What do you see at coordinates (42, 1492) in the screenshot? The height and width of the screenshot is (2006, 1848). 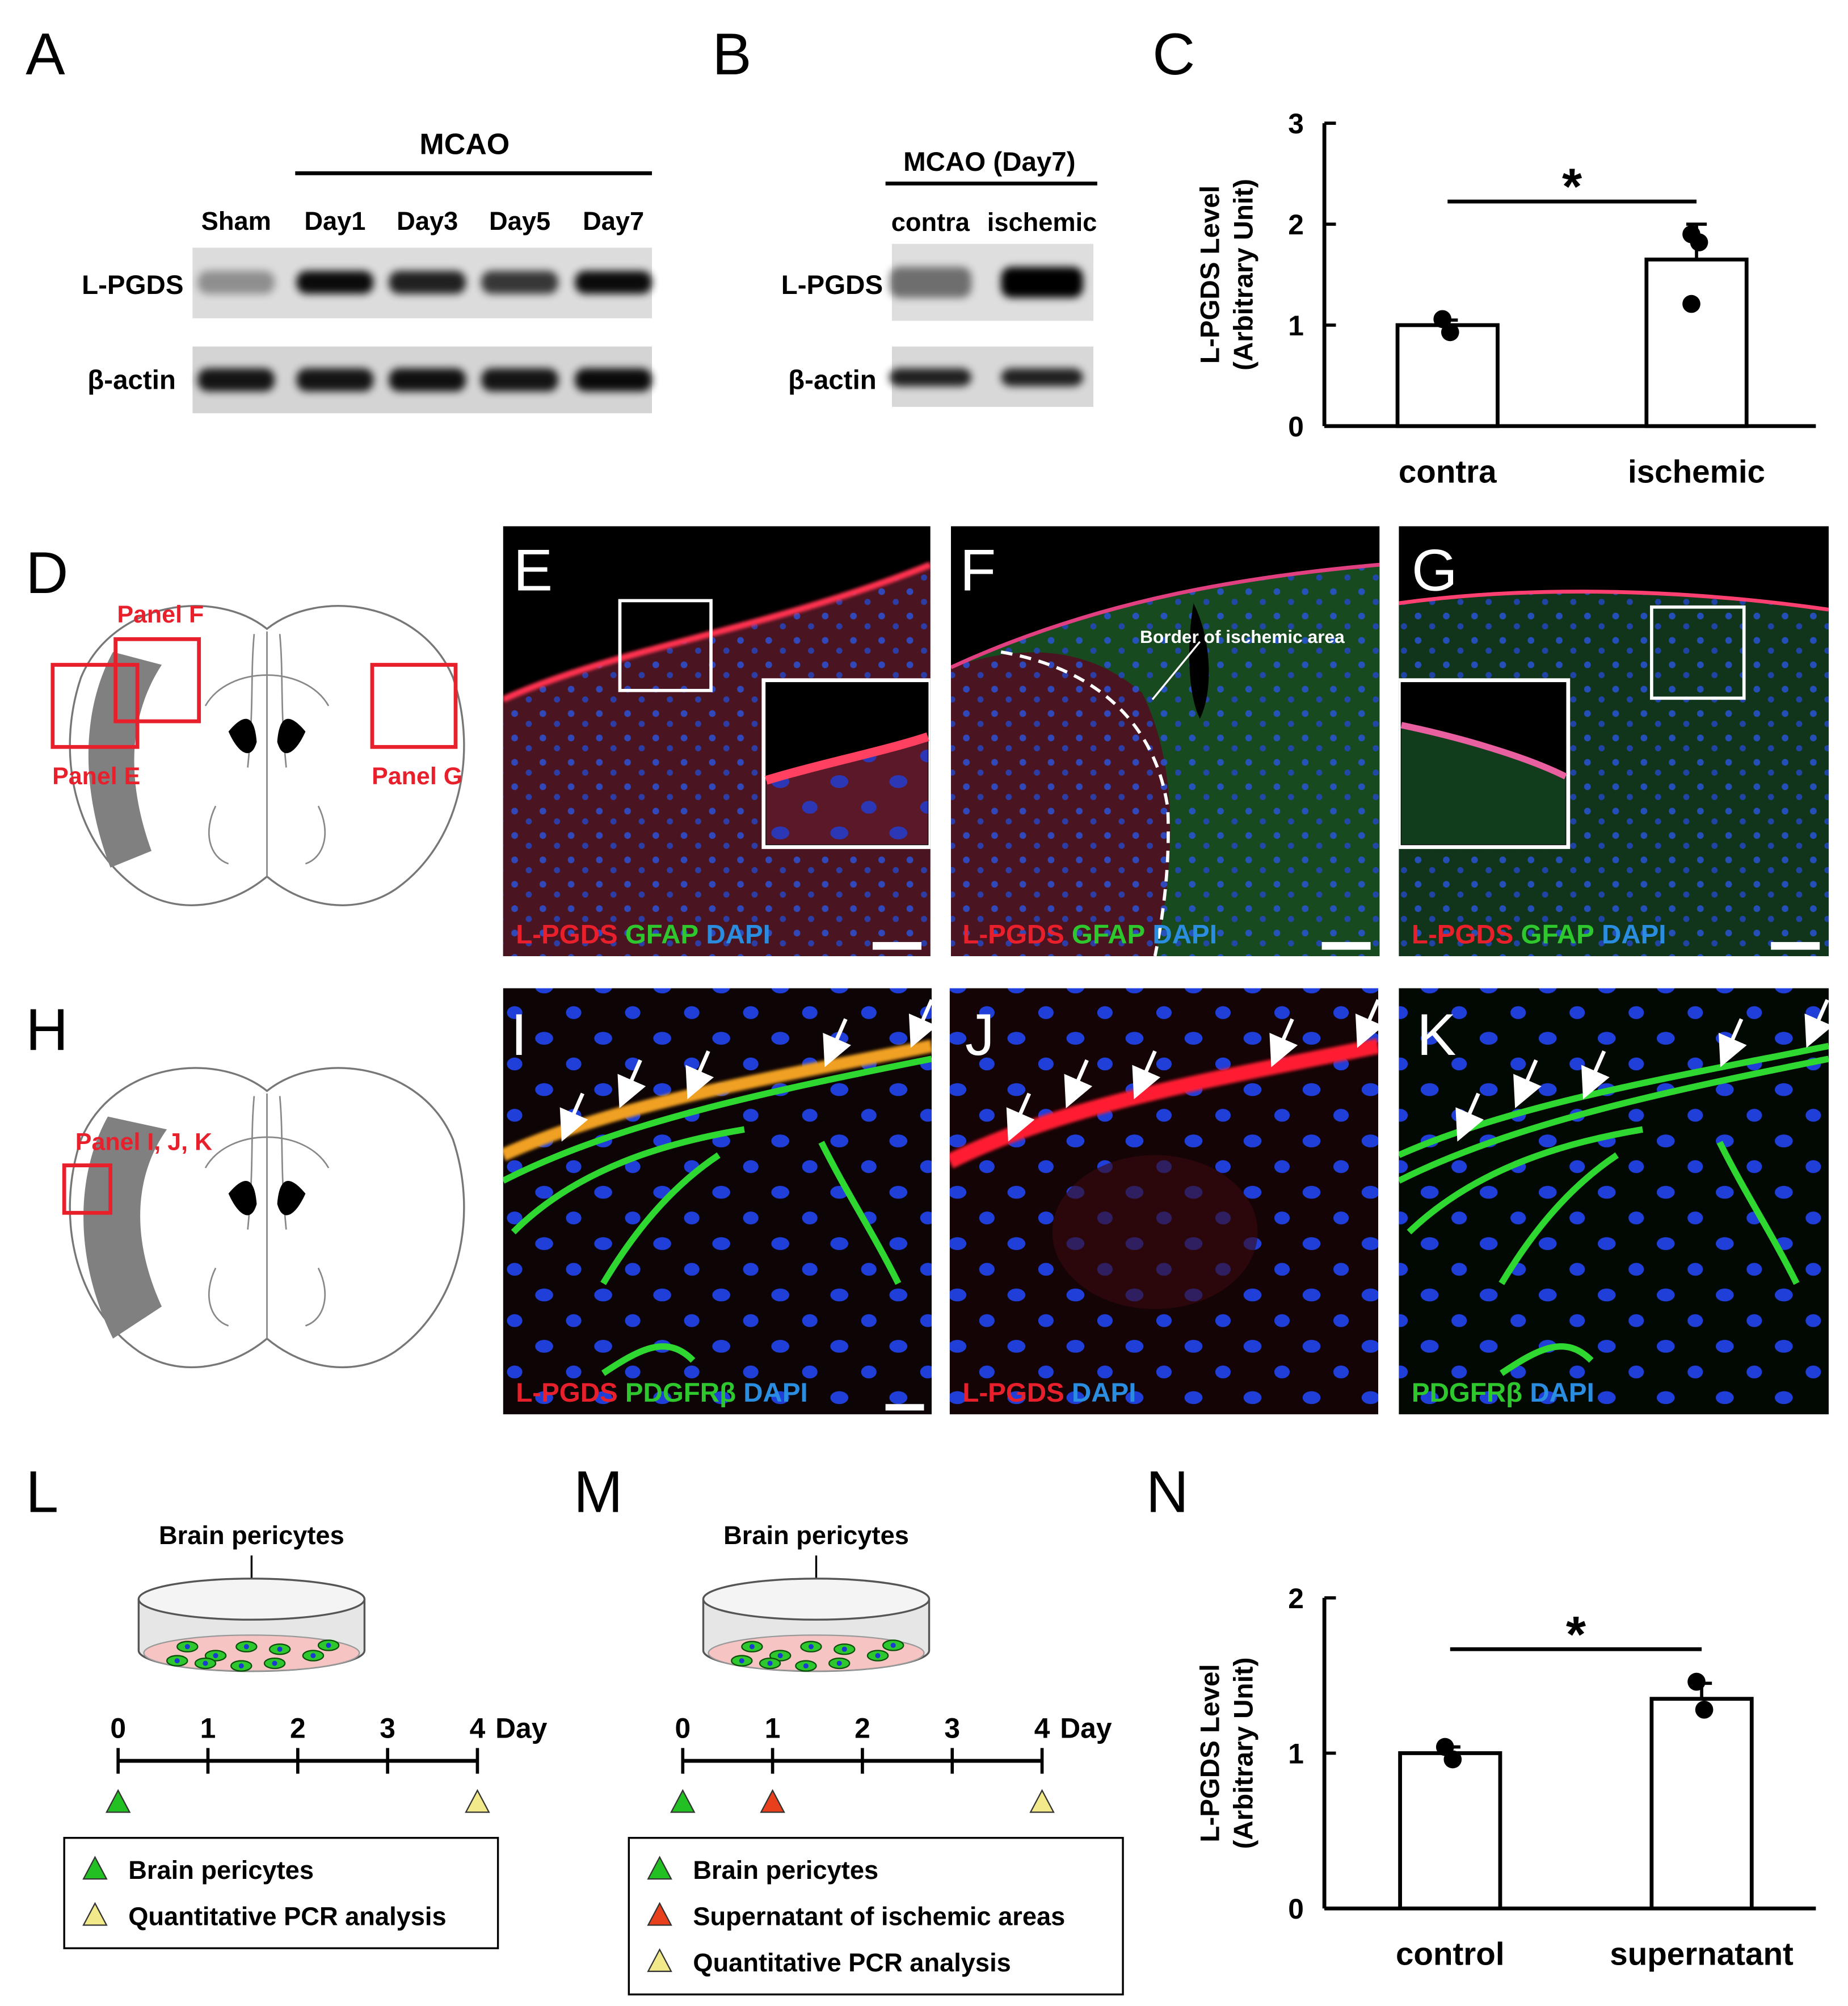 I see `panel-letter: L` at bounding box center [42, 1492].